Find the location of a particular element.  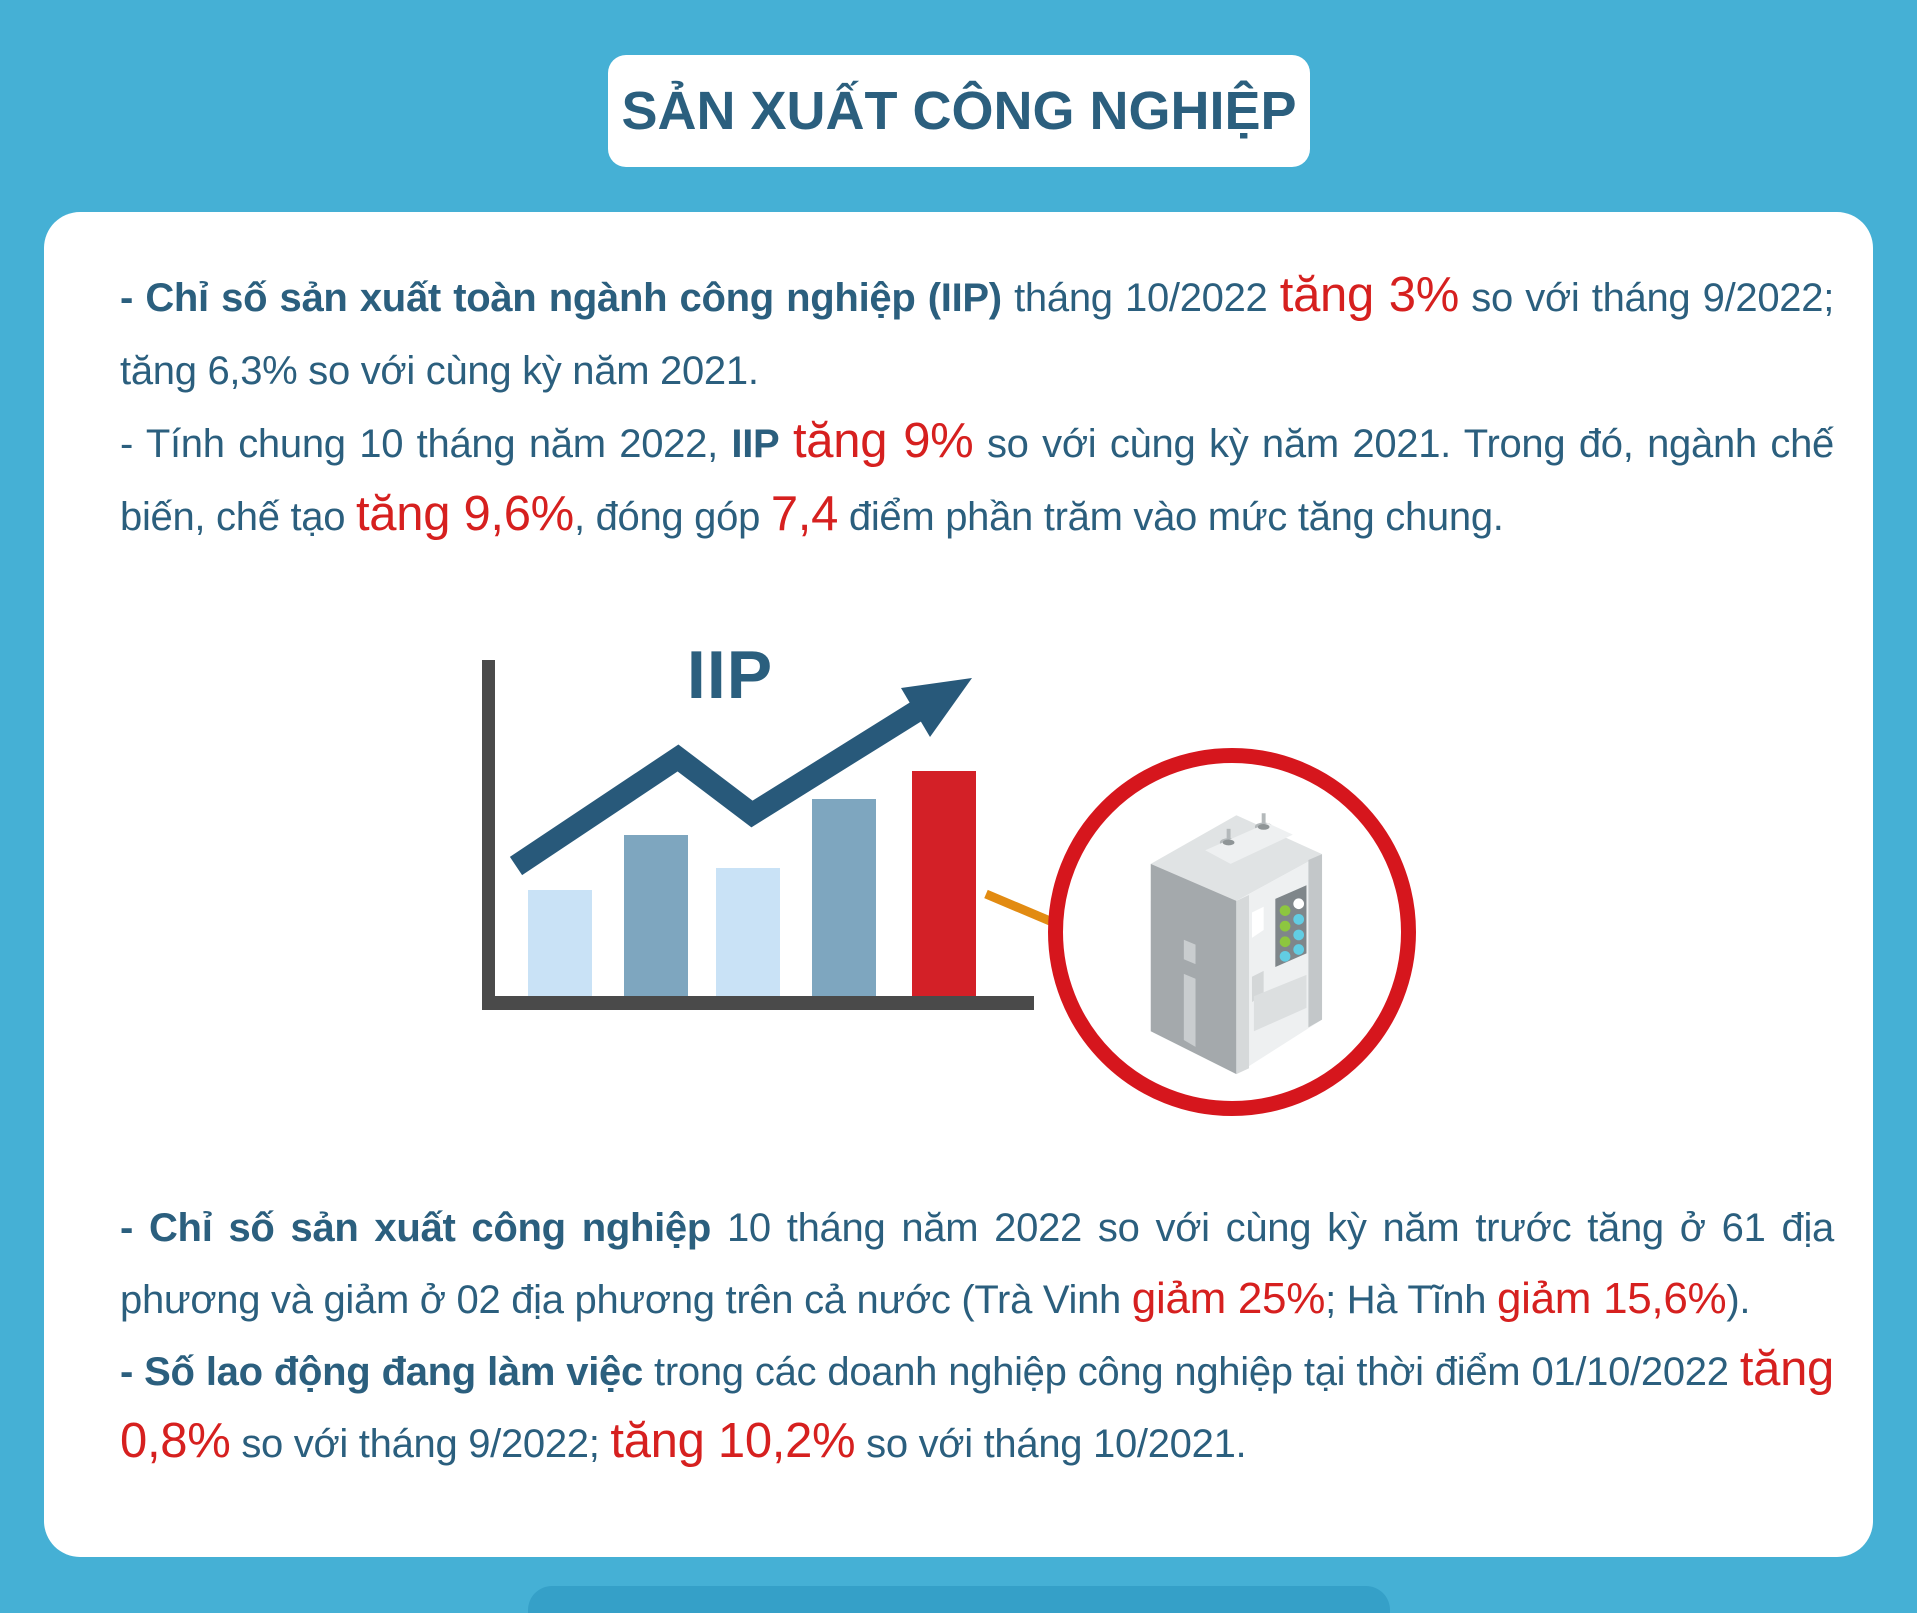

chart-bar-highlight is located at coordinates (944, 883).